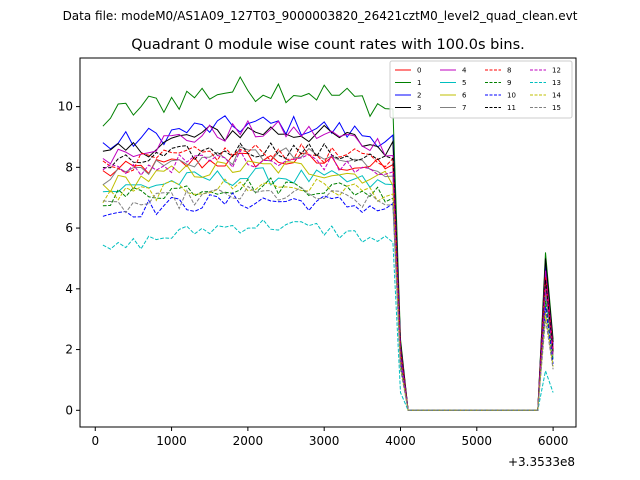 The image size is (640, 480). I want to click on y-axis: 0 2 4 6 8 10, so click(69, 258).